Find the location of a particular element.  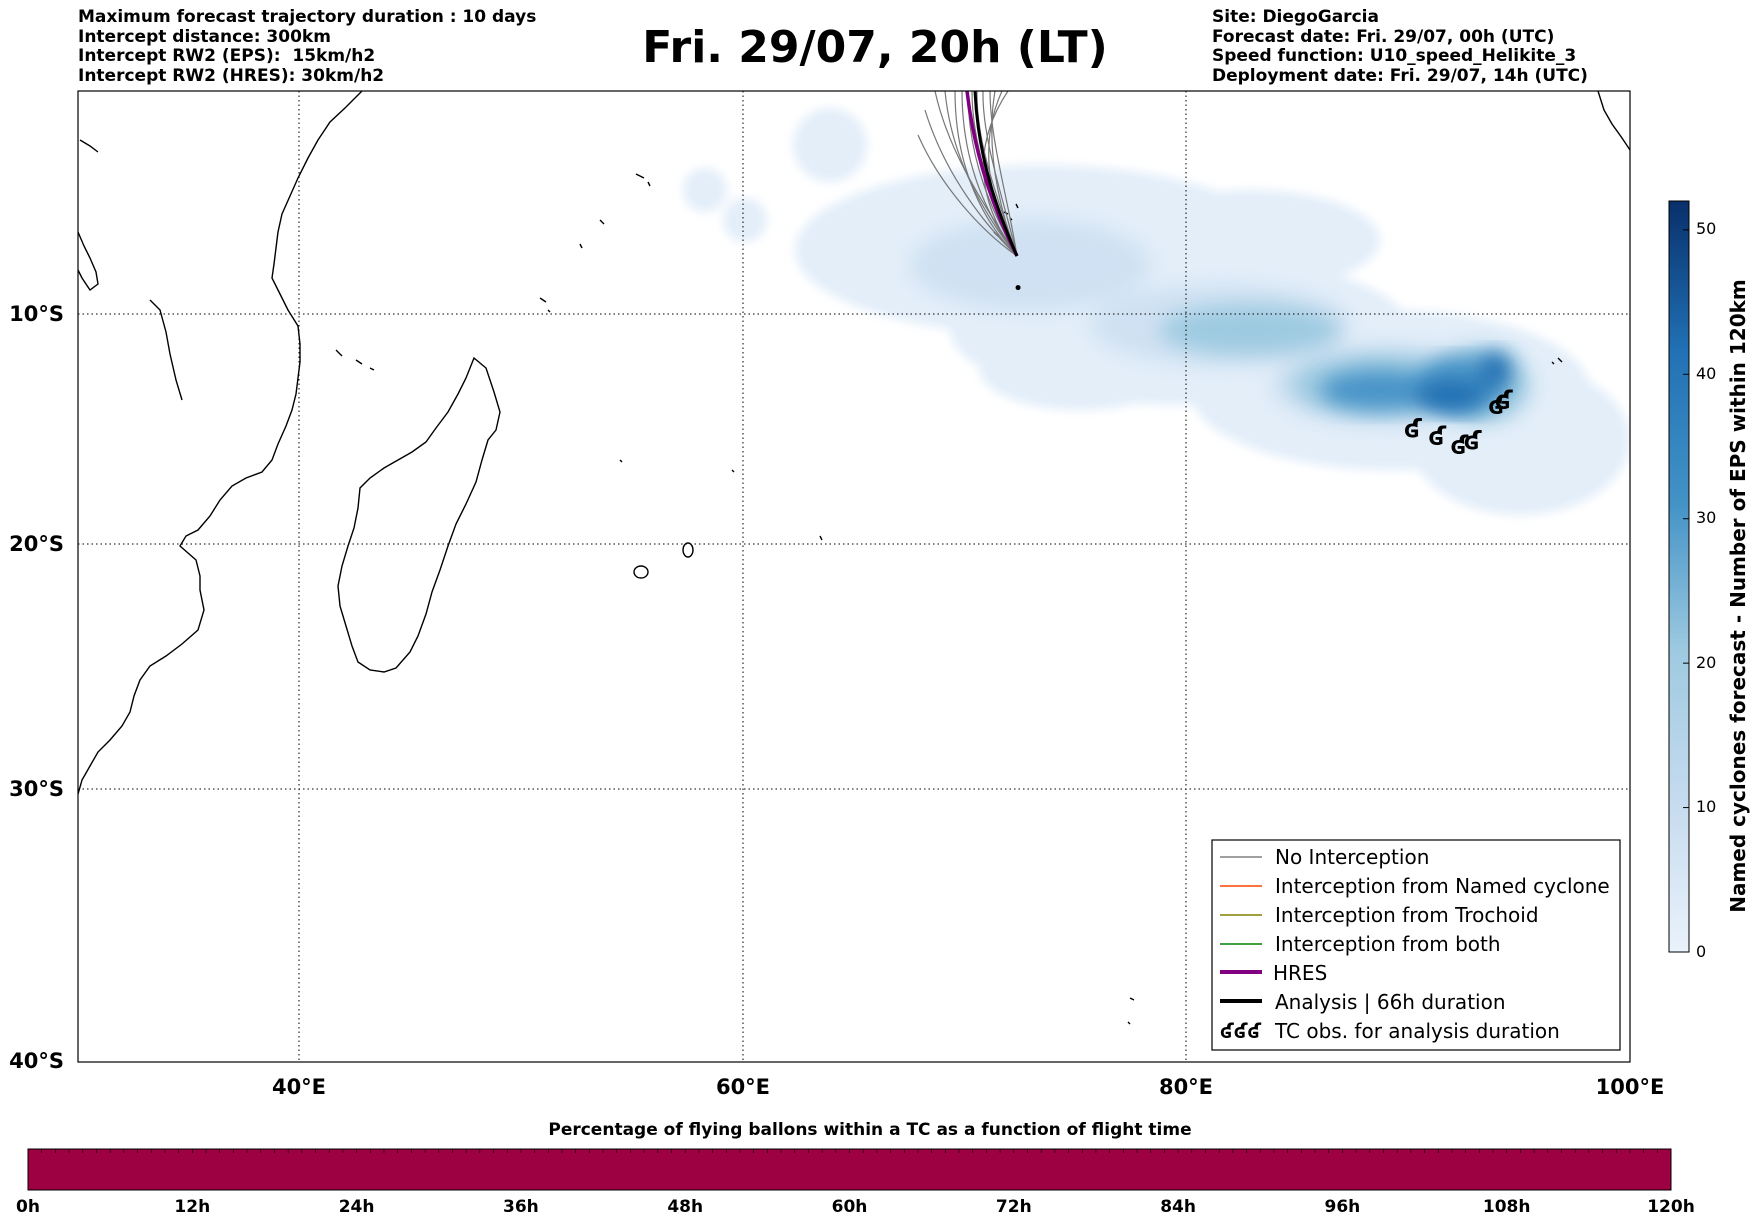

mascarene-specks is located at coordinates (681, 419).